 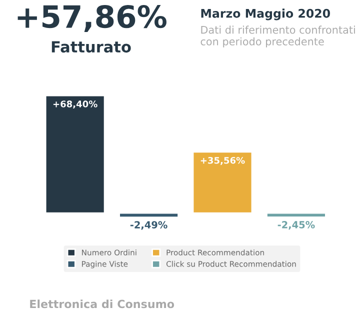 What do you see at coordinates (91, 47) in the screenshot?
I see `text: Fatturato` at bounding box center [91, 47].